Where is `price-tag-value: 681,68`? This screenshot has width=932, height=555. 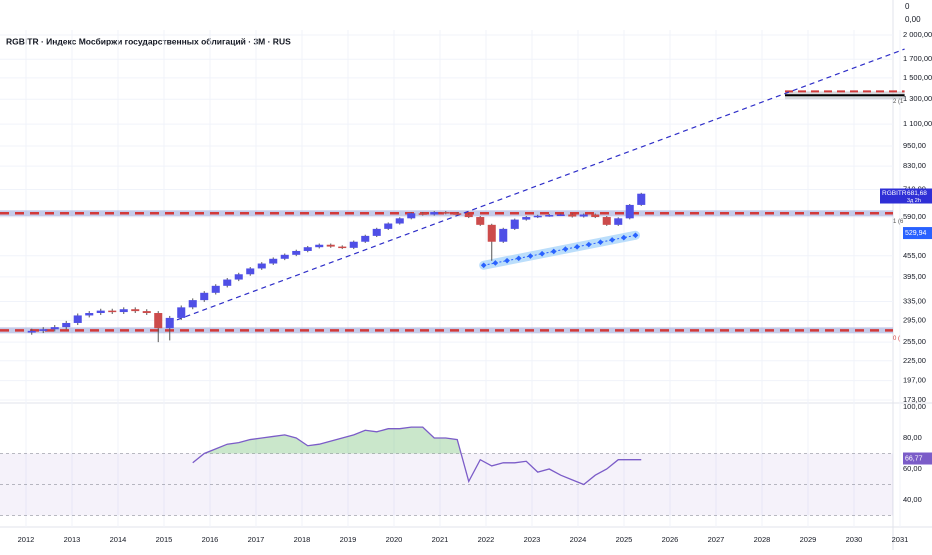
price-tag-value: 681,68 is located at coordinates (917, 193).